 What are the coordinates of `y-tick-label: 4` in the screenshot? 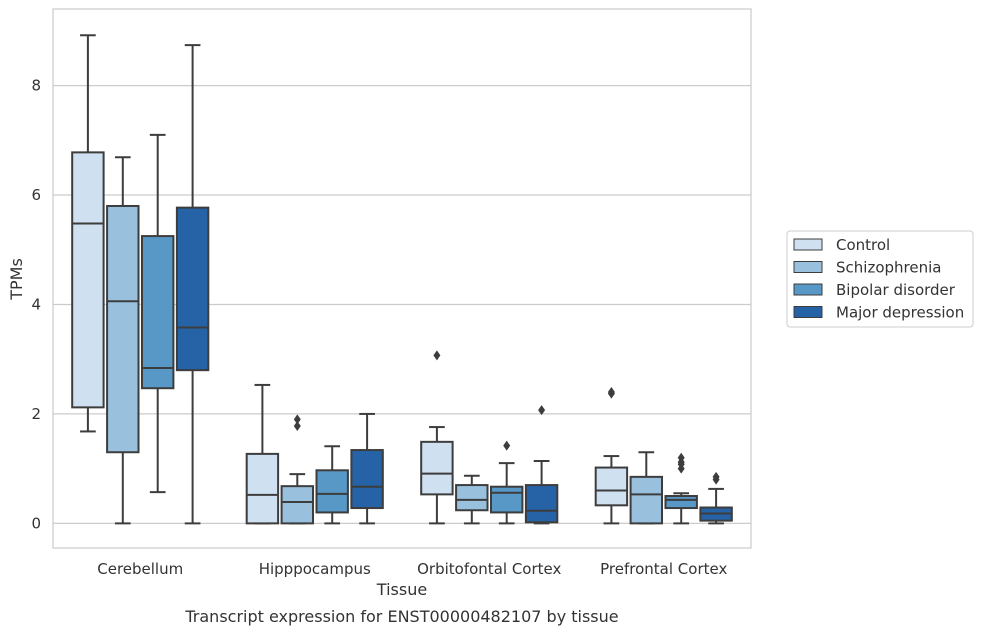 It's located at (36, 304).